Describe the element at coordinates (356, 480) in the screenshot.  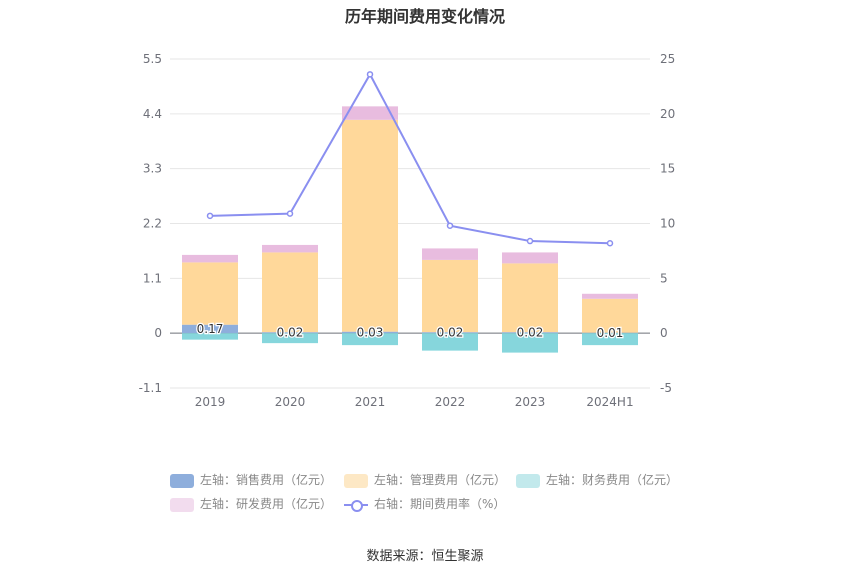
I see `legend-swatch-admin` at that location.